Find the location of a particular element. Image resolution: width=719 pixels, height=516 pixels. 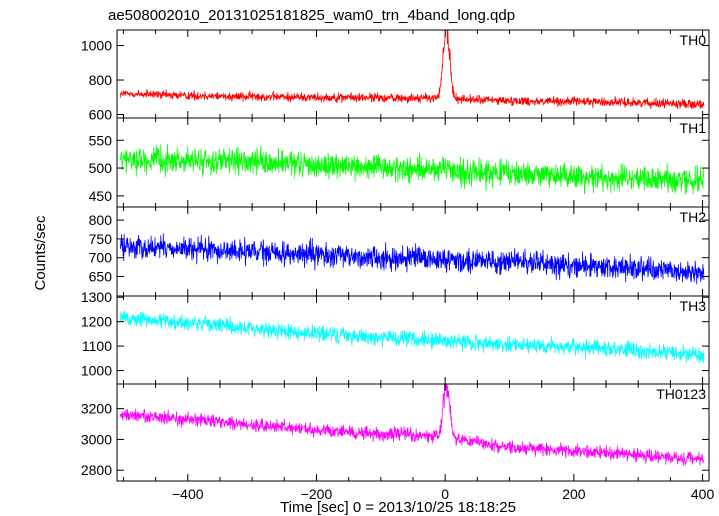

panel-th0-label: TH0 is located at coordinates (693, 40).